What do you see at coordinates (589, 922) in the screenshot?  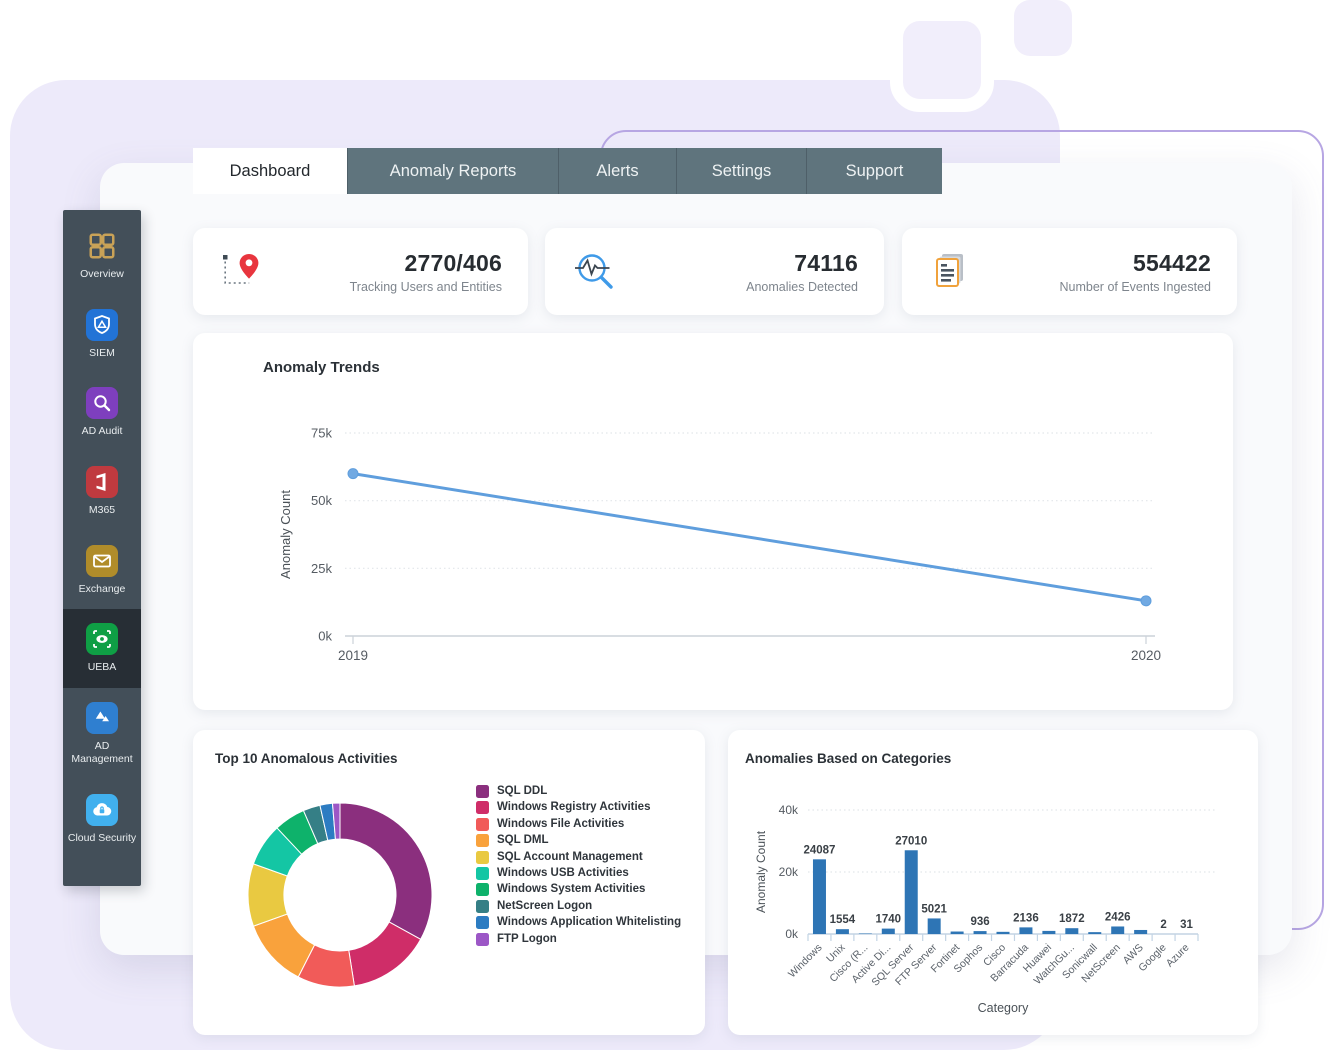 I see `legend-label: Windows Application Whitelisting` at bounding box center [589, 922].